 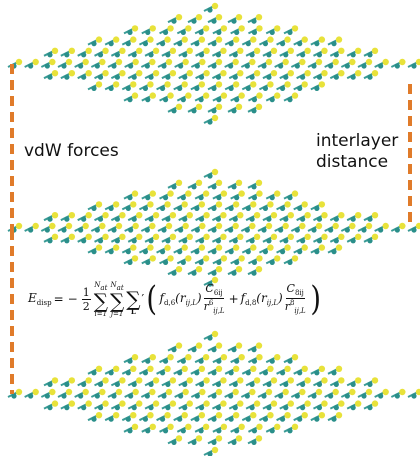 What do you see at coordinates (58, 299) in the screenshot?
I see `eq-equals-sign: =` at bounding box center [58, 299].